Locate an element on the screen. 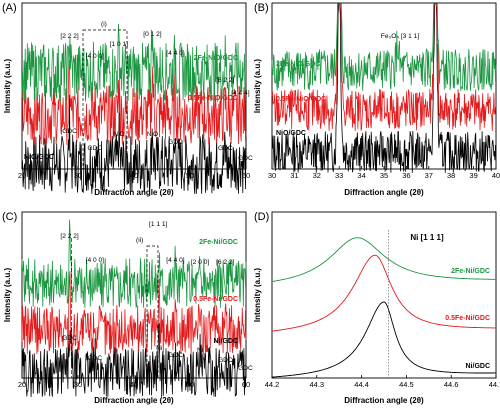 The image size is (500, 412). fe3o4-label: Fe₃O₄ [3 1 1] is located at coordinates (400, 36).